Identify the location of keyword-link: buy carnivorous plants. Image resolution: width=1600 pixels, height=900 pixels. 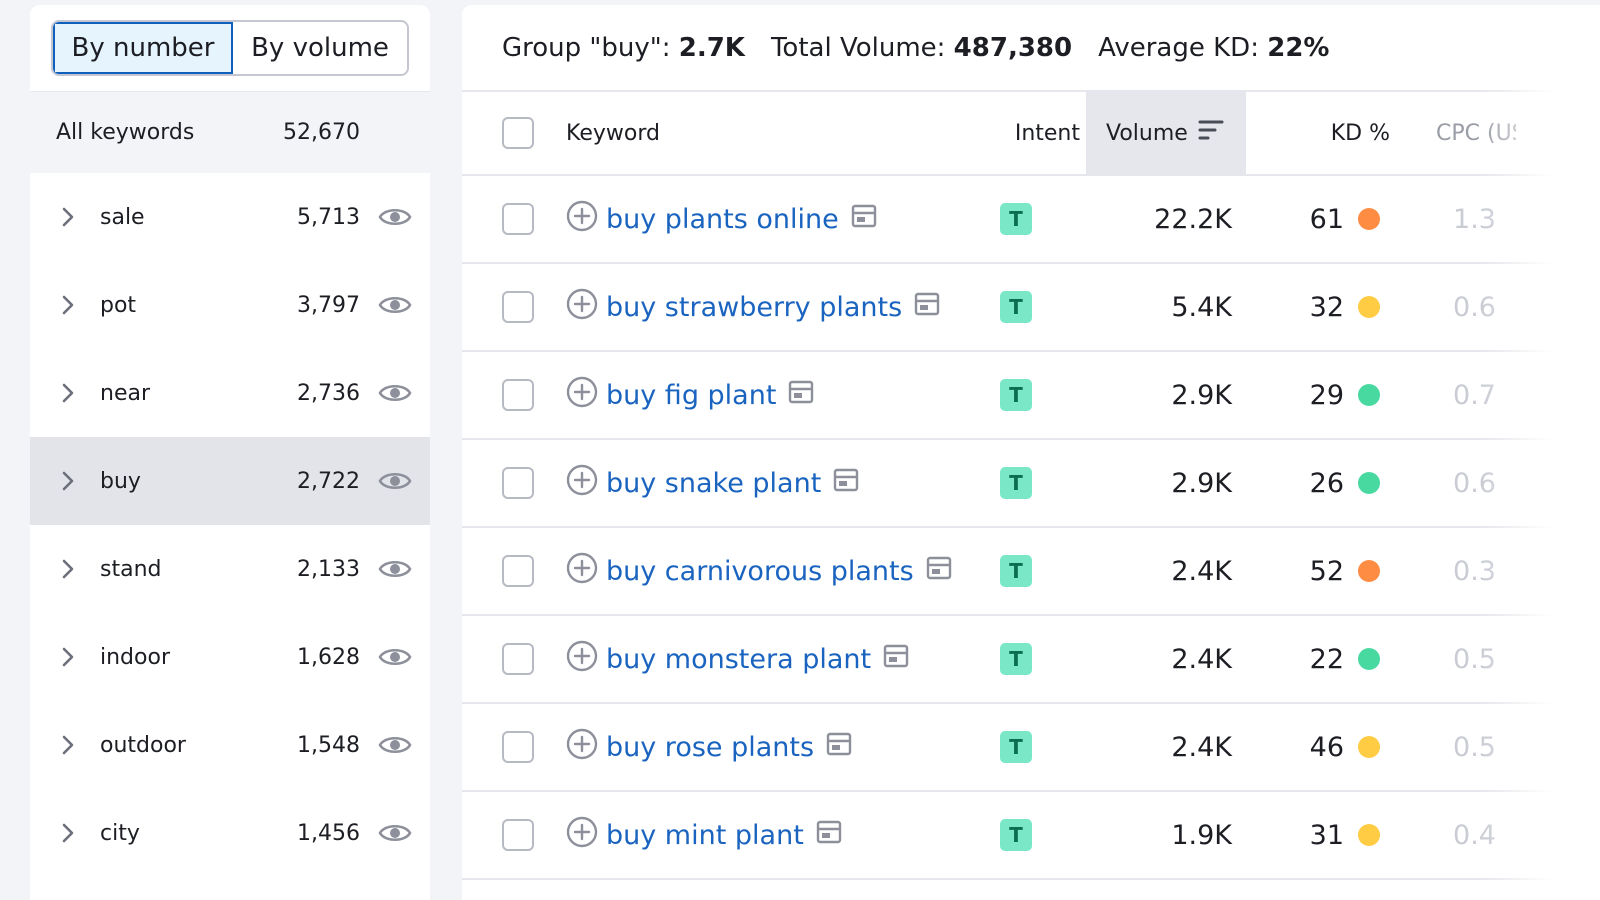
(760, 571).